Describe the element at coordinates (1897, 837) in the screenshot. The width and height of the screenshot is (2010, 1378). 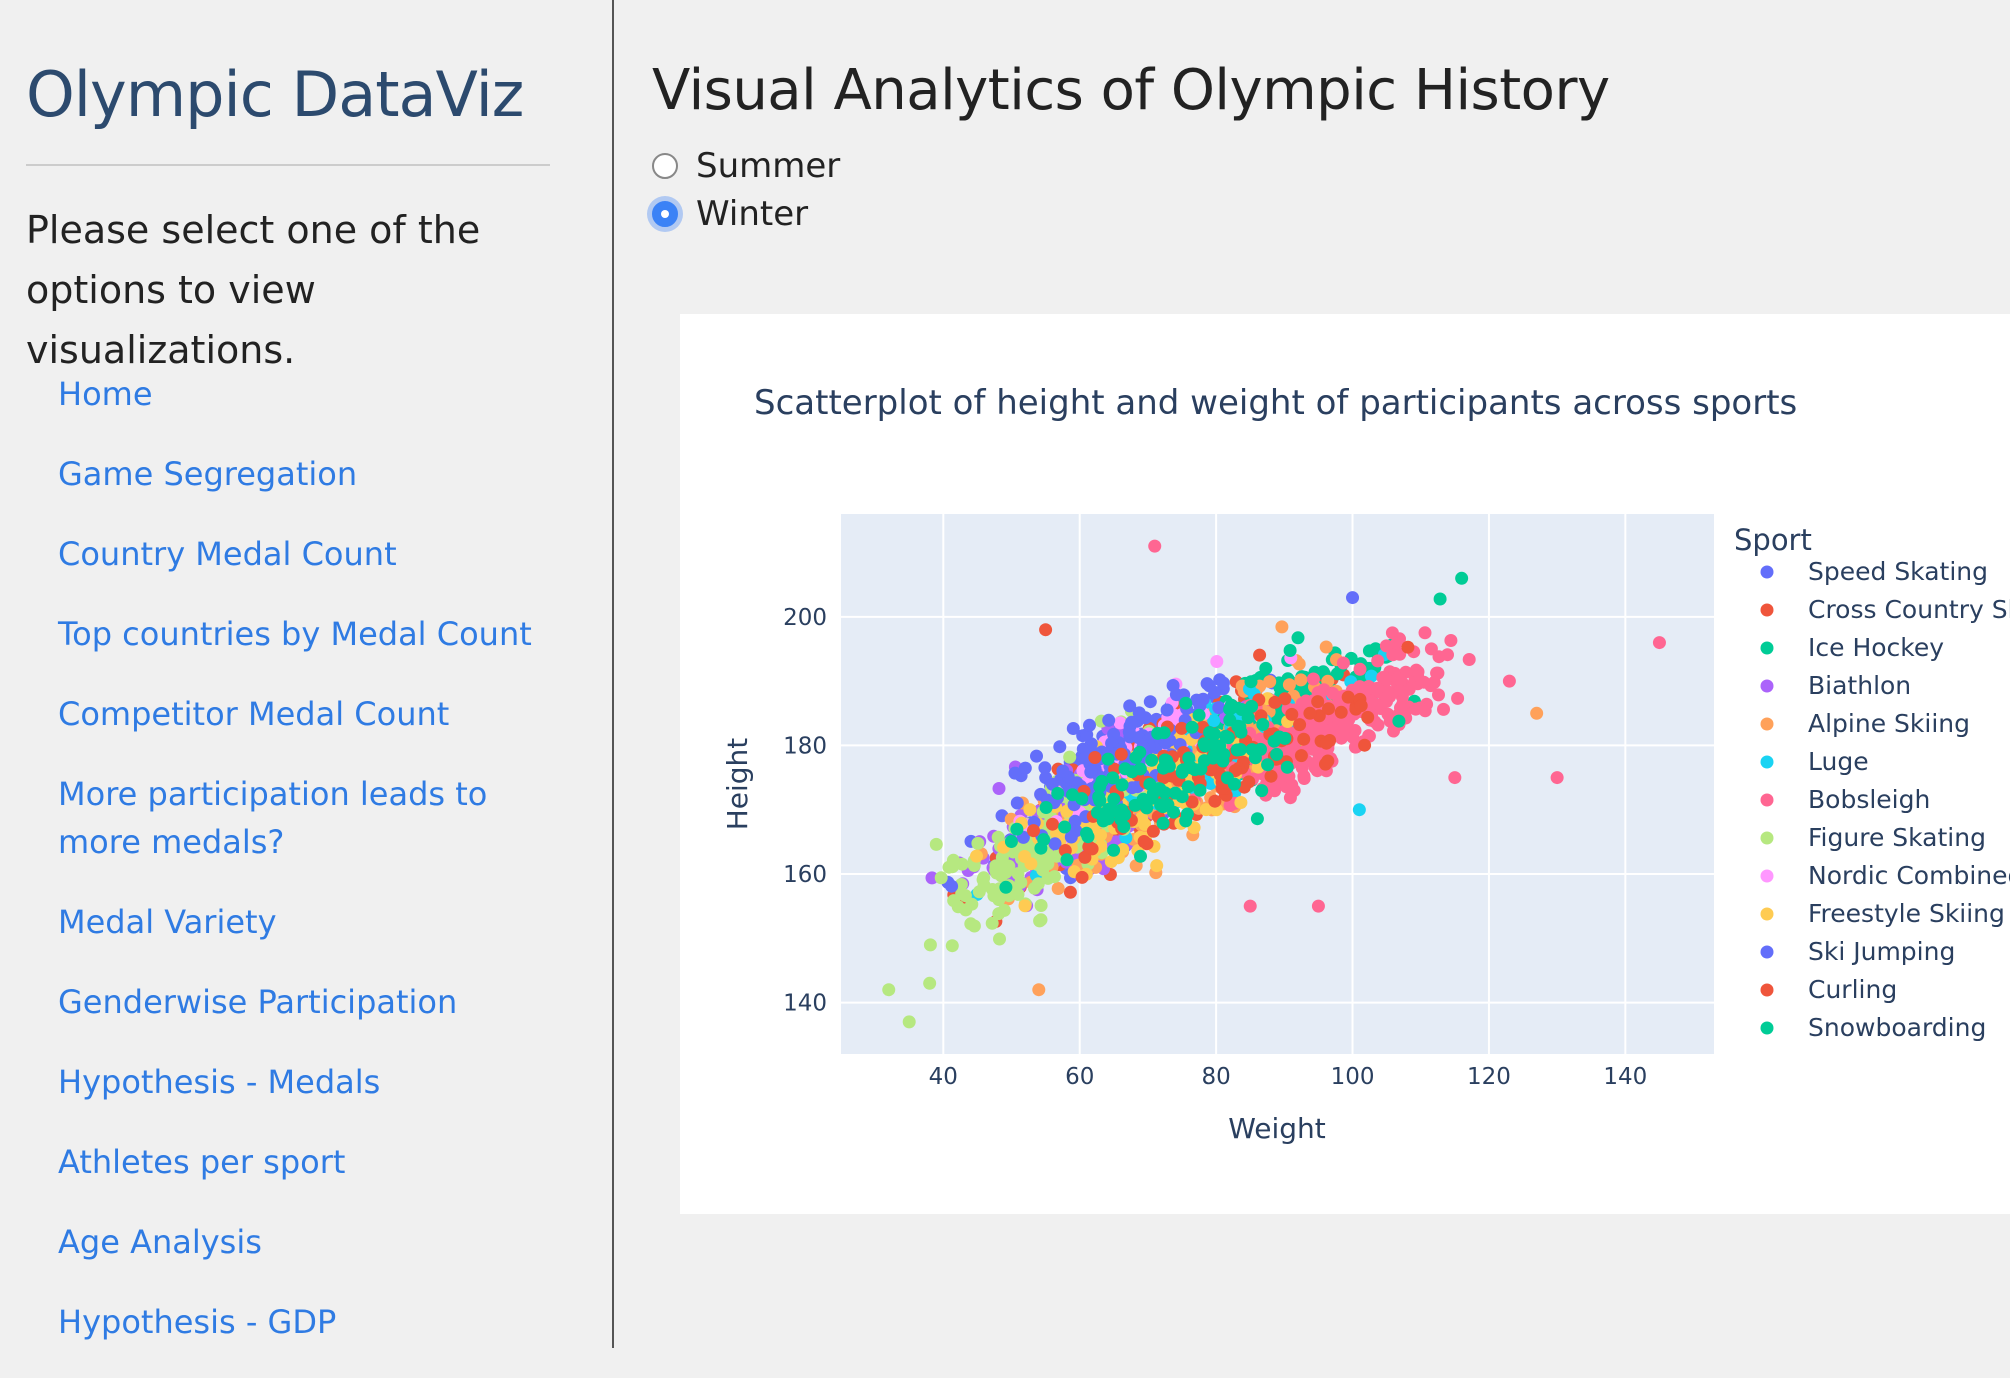
I see `legend-item: Figure Skating` at that location.